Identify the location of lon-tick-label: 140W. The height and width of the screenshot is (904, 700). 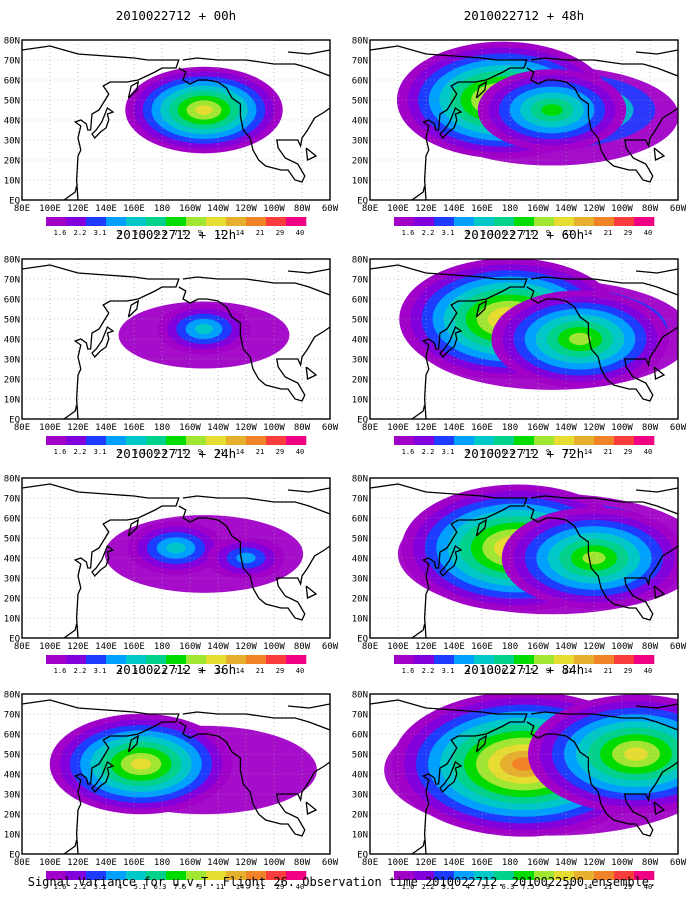
(218, 209).